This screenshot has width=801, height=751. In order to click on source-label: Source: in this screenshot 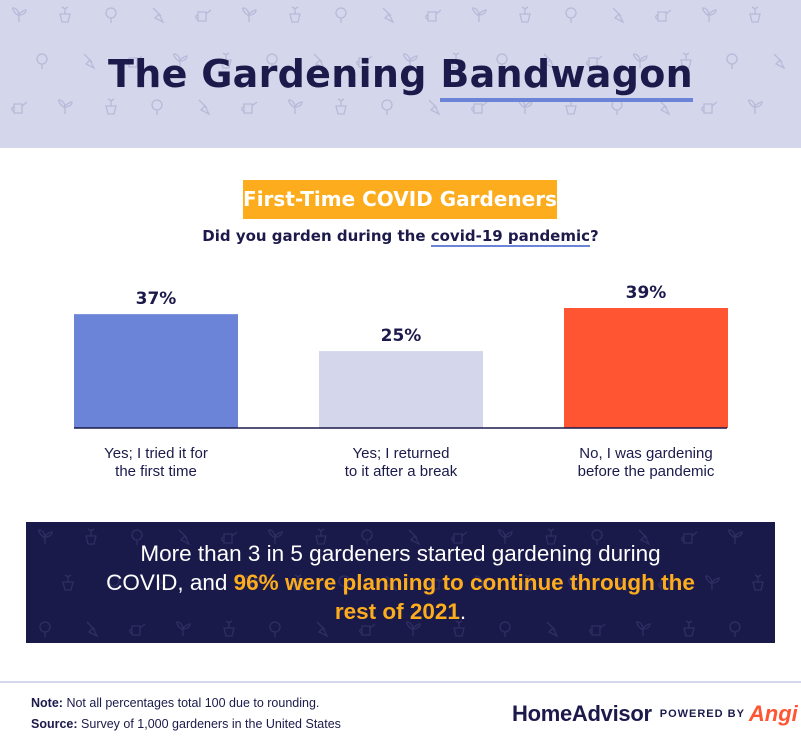, I will do `click(54, 724)`.